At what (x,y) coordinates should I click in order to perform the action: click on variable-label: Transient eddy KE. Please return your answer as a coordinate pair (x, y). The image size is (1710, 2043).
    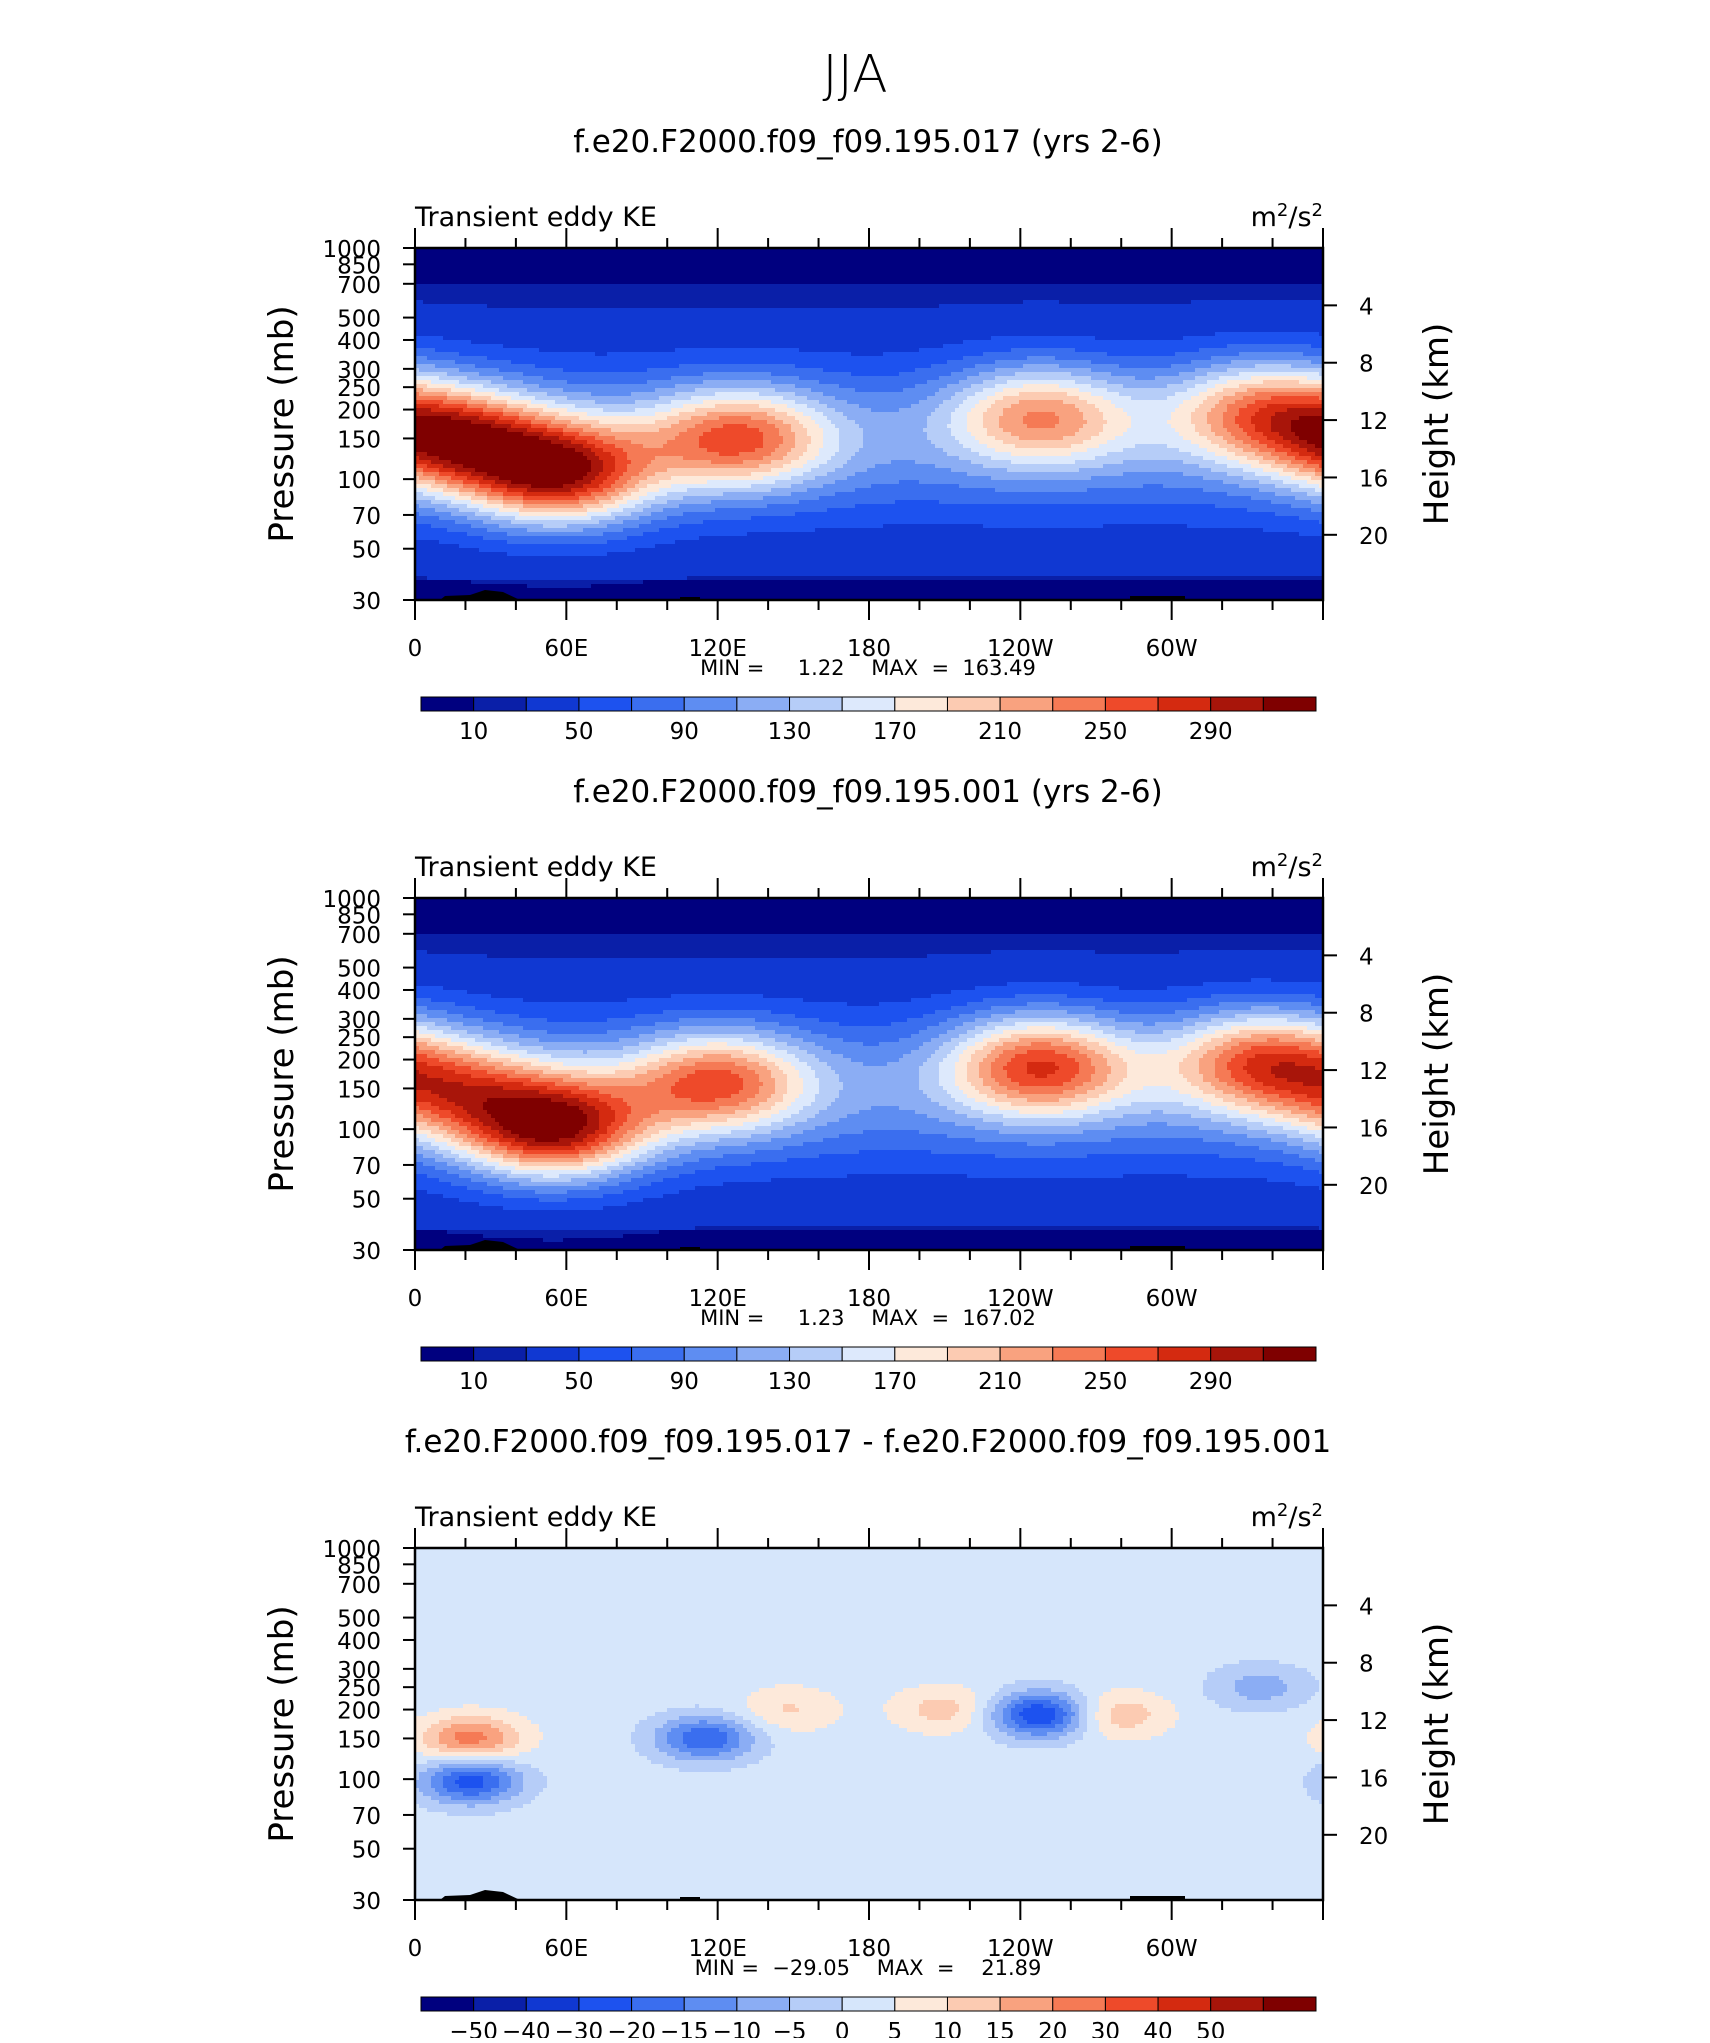
    Looking at the image, I should click on (535, 867).